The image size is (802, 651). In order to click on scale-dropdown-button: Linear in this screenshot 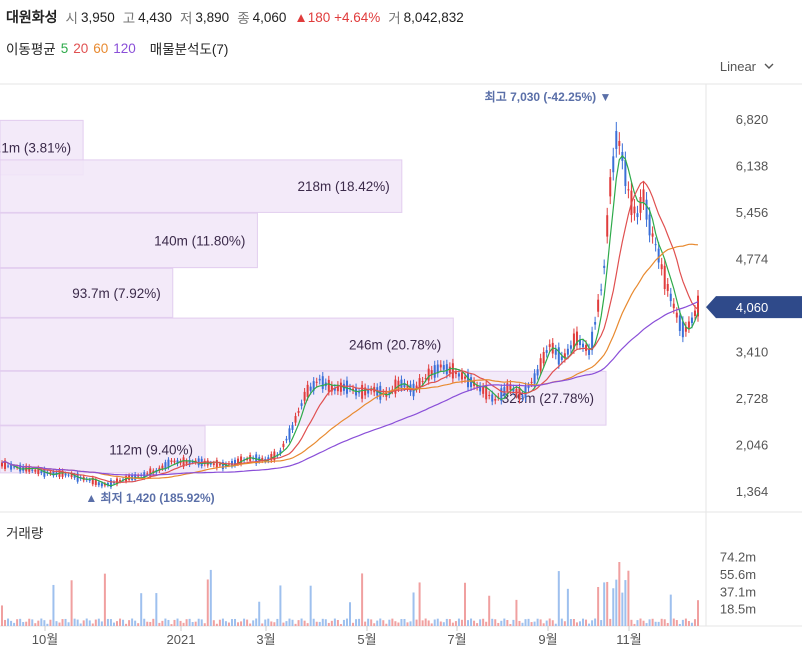, I will do `click(747, 66)`.